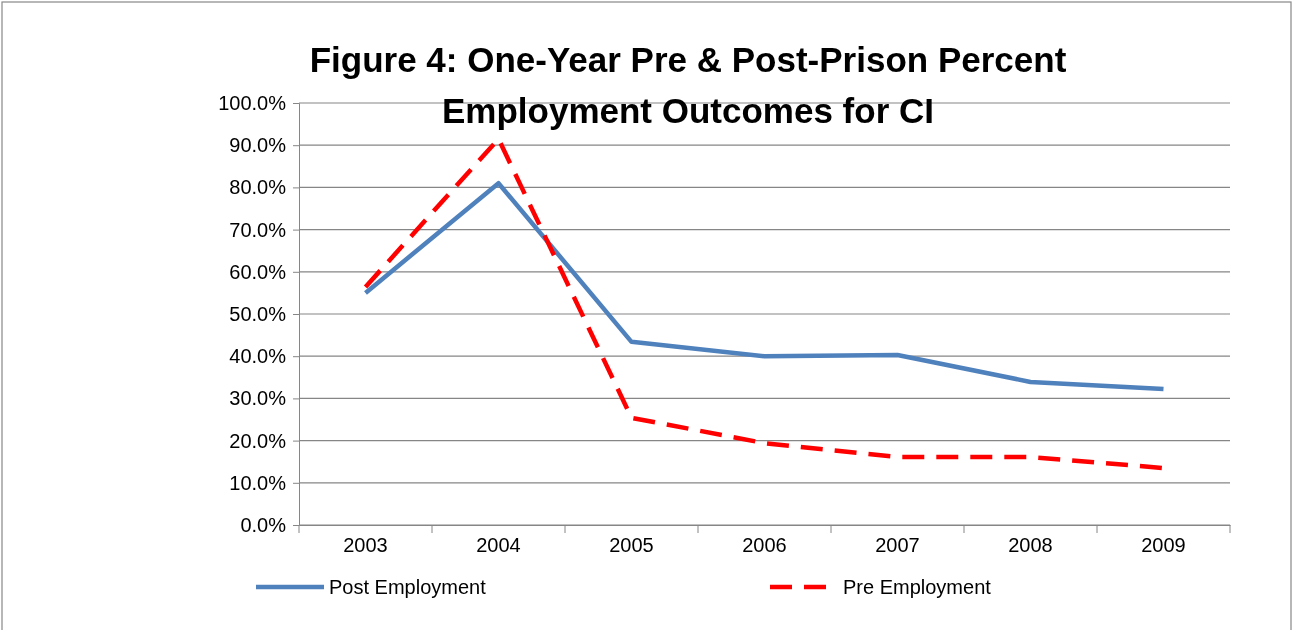 This screenshot has height=630, width=1294. Describe the element at coordinates (631, 545) in the screenshot. I see `x-tick-label: 2005` at that location.